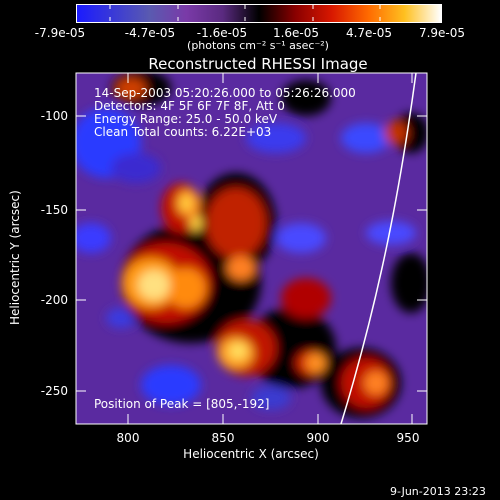 The width and height of the screenshot is (500, 500). What do you see at coordinates (442, 33) in the screenshot?
I see `colorbar-tick-label: 7.9e-05` at bounding box center [442, 33].